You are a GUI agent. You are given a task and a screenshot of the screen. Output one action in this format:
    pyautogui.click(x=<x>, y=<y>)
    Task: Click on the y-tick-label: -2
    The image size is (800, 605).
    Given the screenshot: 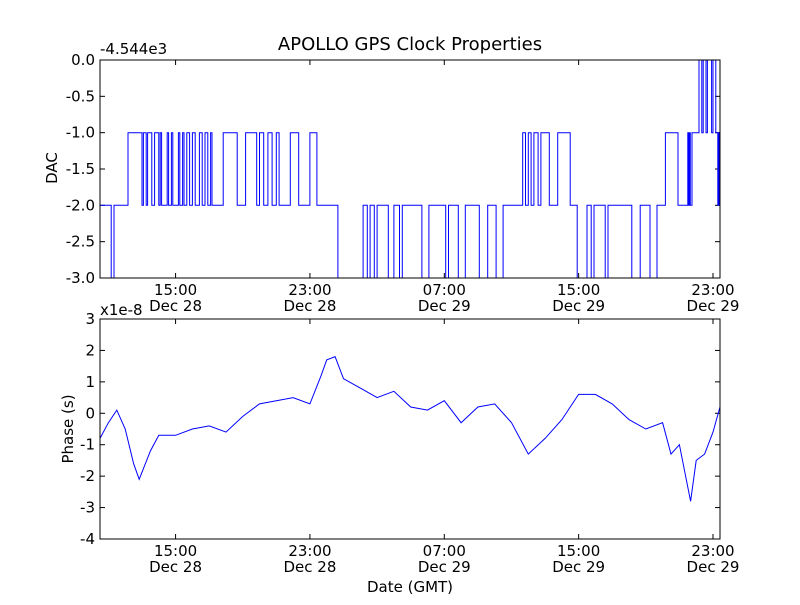 What is the action you would take?
    pyautogui.click(x=87, y=476)
    